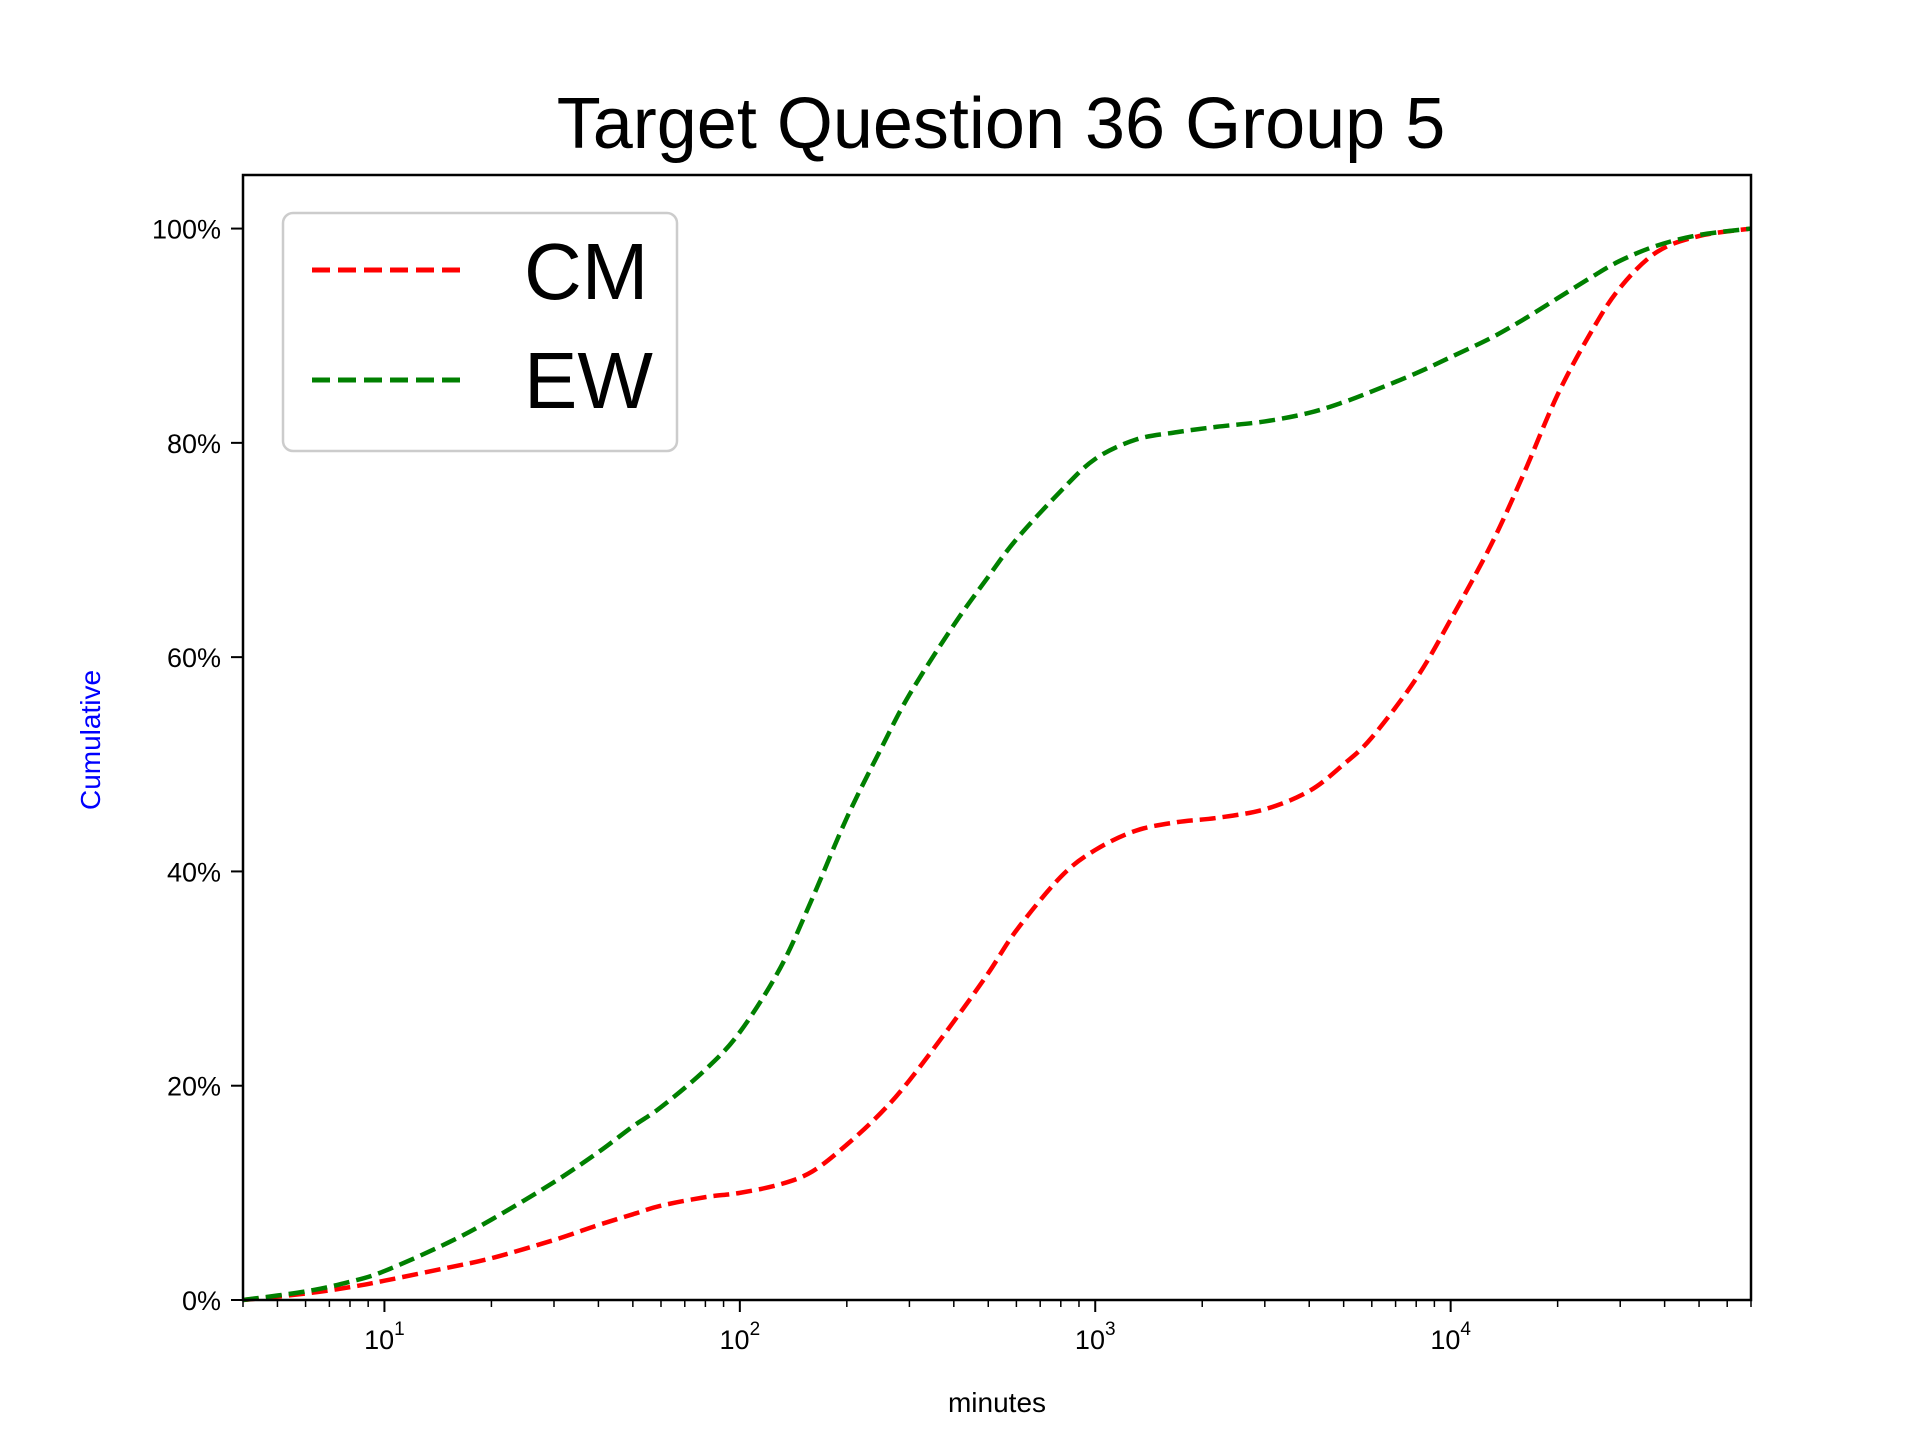 This screenshot has width=1920, height=1440. I want to click on y-tick-label: 0%, so click(201, 1301).